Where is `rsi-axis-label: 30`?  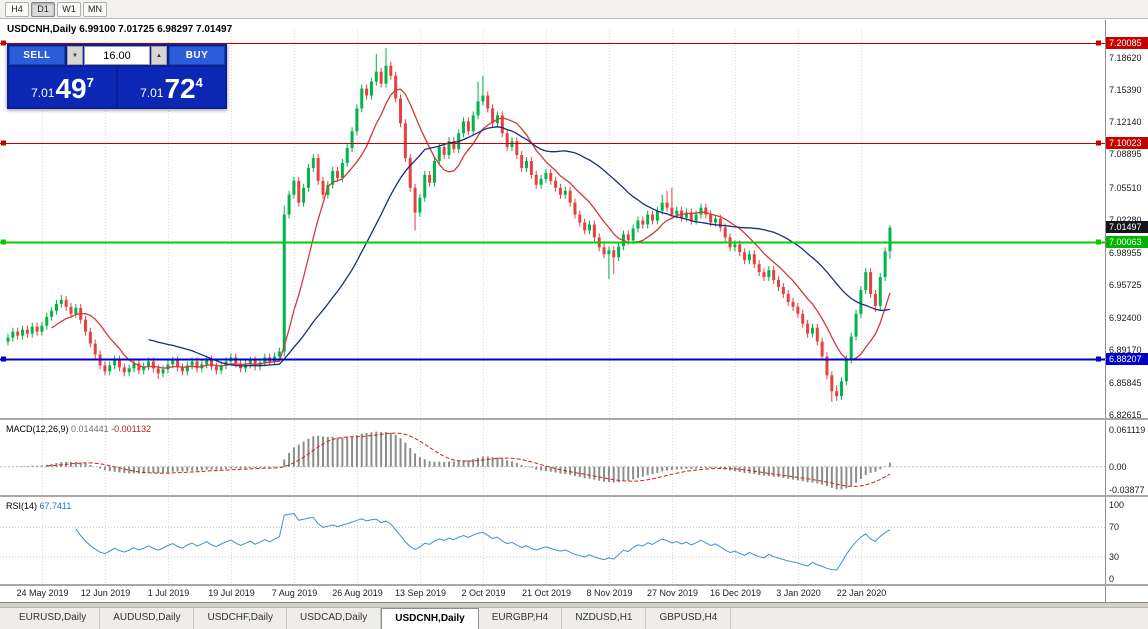 rsi-axis-label: 30 is located at coordinates (1114, 556).